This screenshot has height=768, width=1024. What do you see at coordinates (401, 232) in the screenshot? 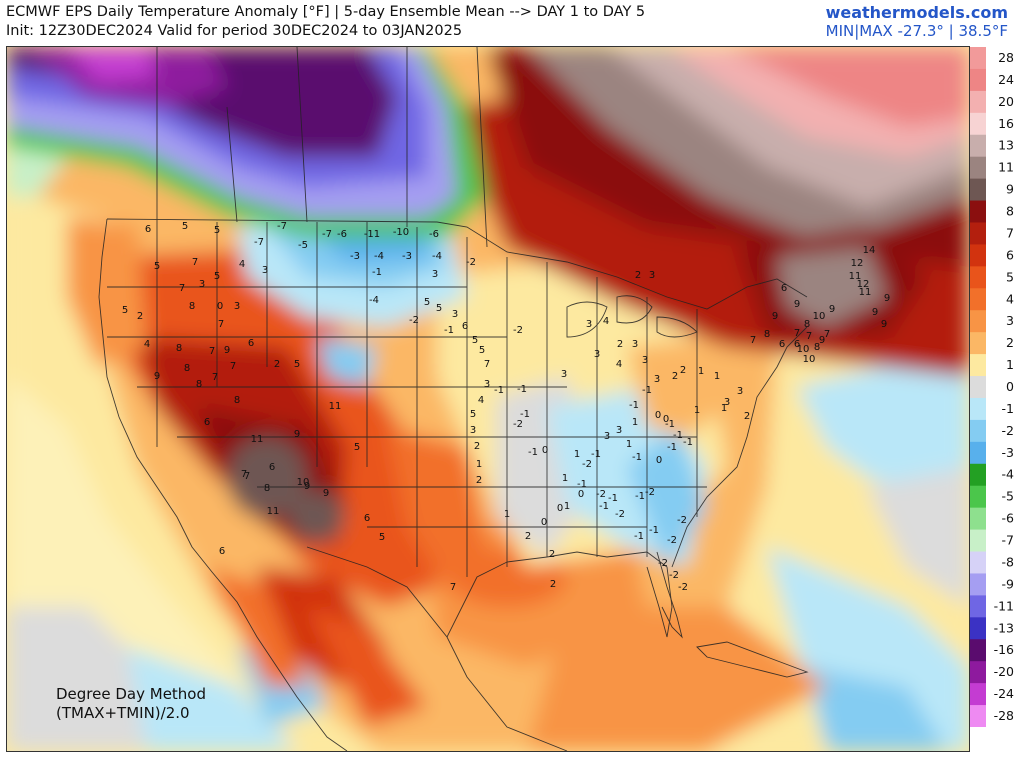
I see `station-value: -10` at bounding box center [401, 232].